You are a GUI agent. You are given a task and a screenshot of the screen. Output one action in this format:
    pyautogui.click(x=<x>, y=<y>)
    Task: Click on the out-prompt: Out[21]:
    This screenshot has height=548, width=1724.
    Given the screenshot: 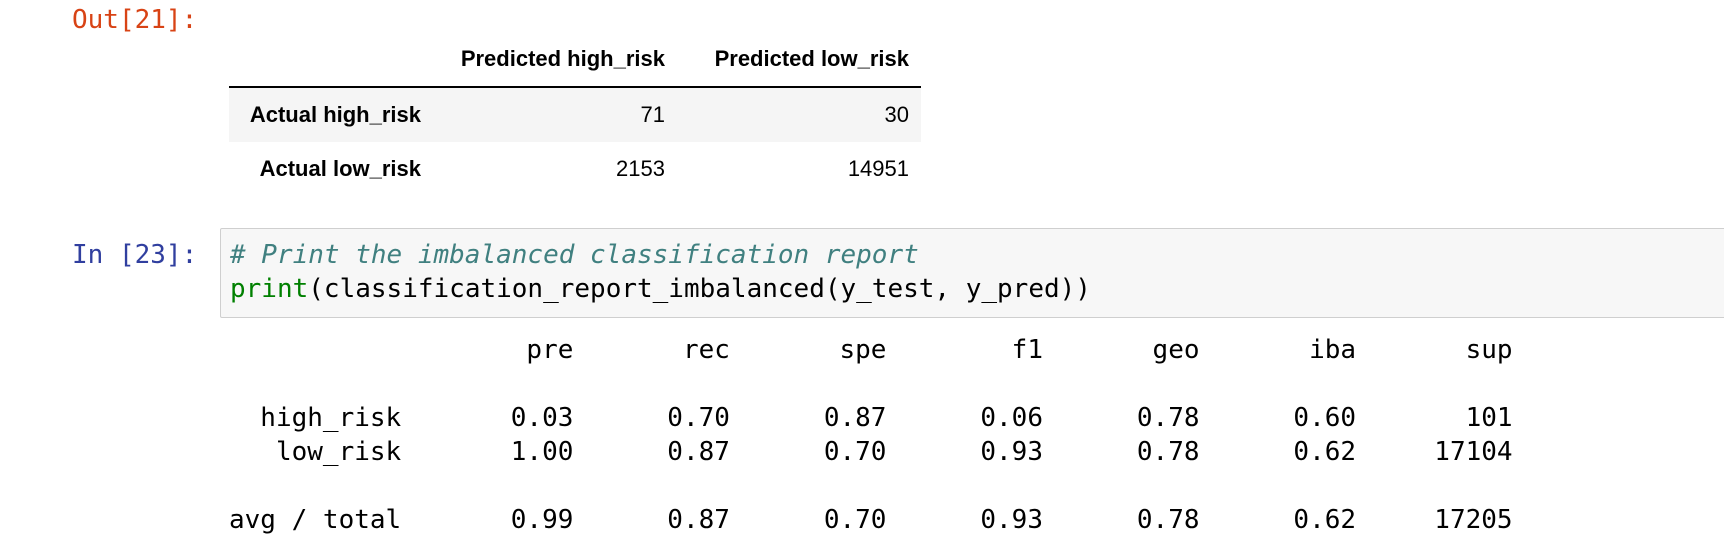 What is the action you would take?
    pyautogui.click(x=135, y=20)
    